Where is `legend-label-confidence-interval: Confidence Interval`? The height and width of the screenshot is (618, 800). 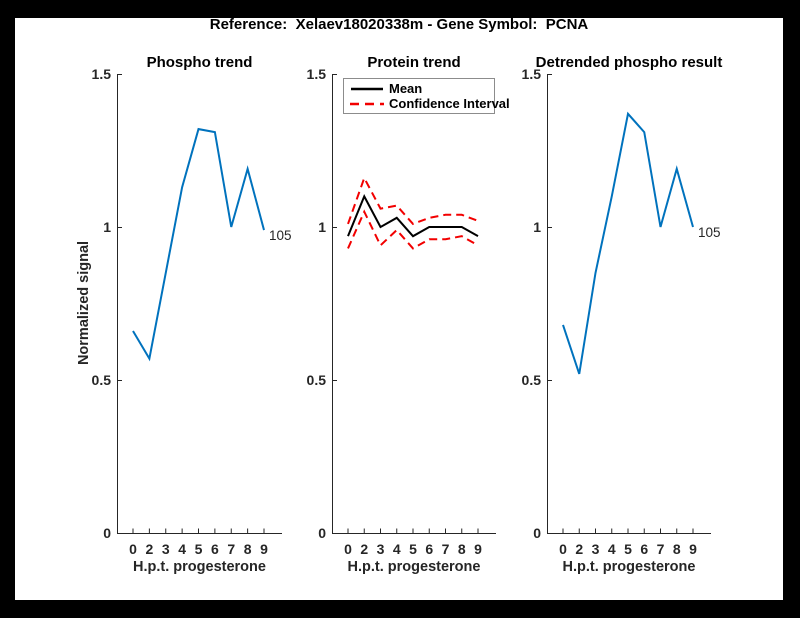
legend-label-confidence-interval: Confidence Interval is located at coordinates (449, 103).